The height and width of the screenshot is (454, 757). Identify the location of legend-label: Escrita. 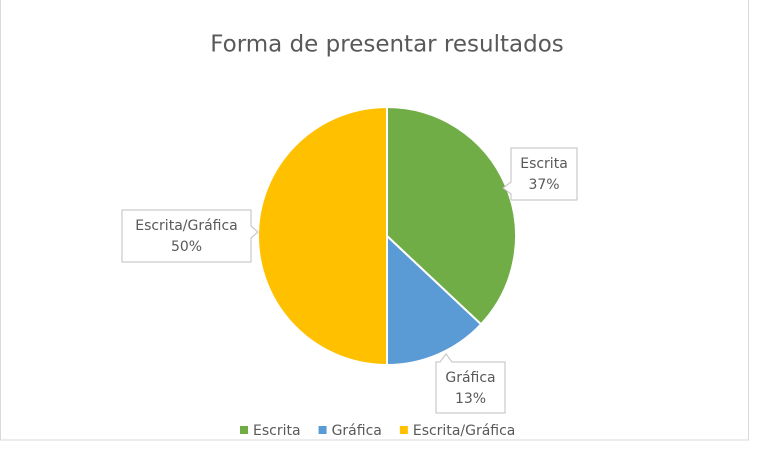
(277, 431).